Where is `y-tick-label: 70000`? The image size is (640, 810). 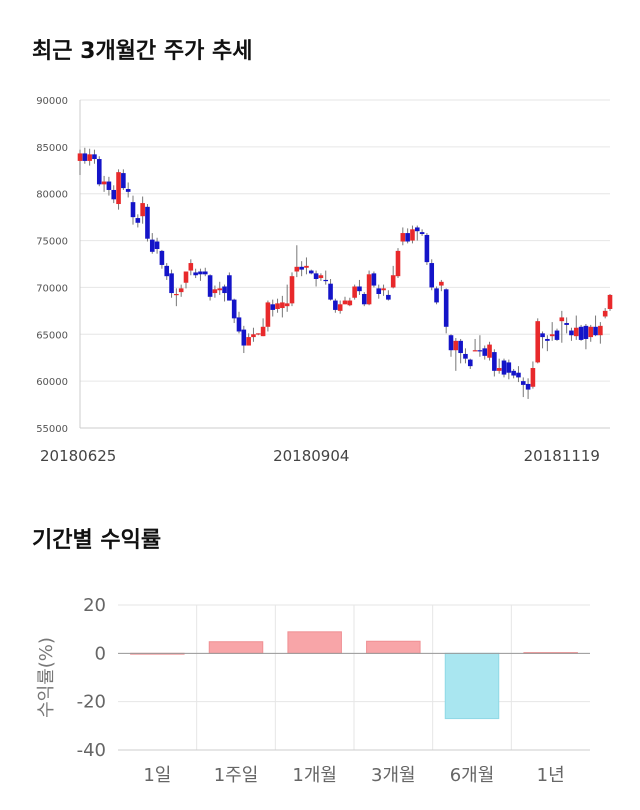
y-tick-label: 70000 is located at coordinates (52, 288).